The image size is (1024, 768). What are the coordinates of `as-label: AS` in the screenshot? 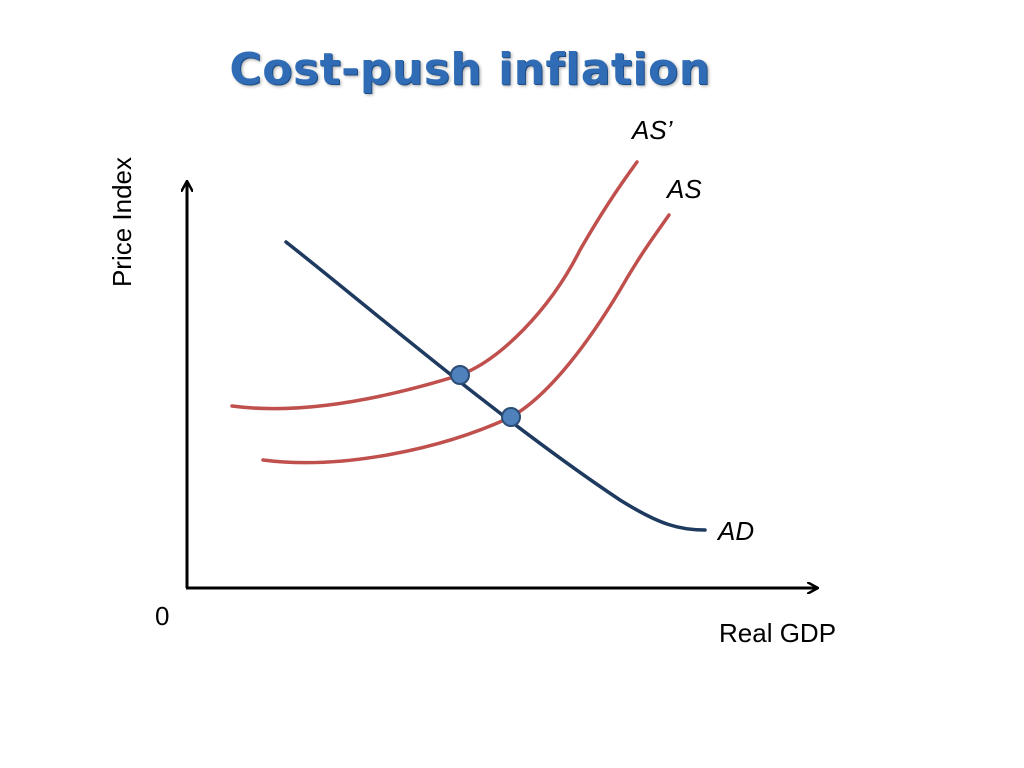 It's located at (683, 189).